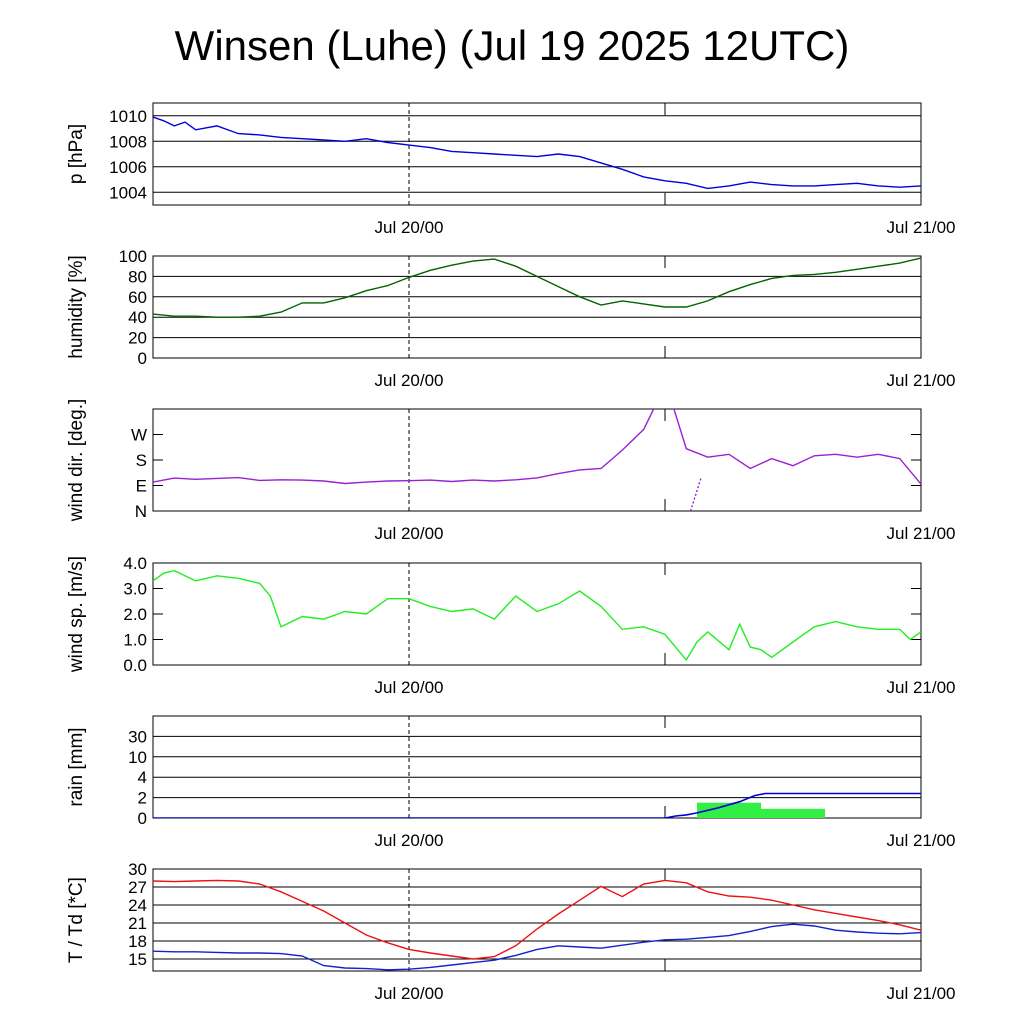 This screenshot has height=1024, width=1024. What do you see at coordinates (135, 640) in the screenshot?
I see `y-tick-label: 1.0` at bounding box center [135, 640].